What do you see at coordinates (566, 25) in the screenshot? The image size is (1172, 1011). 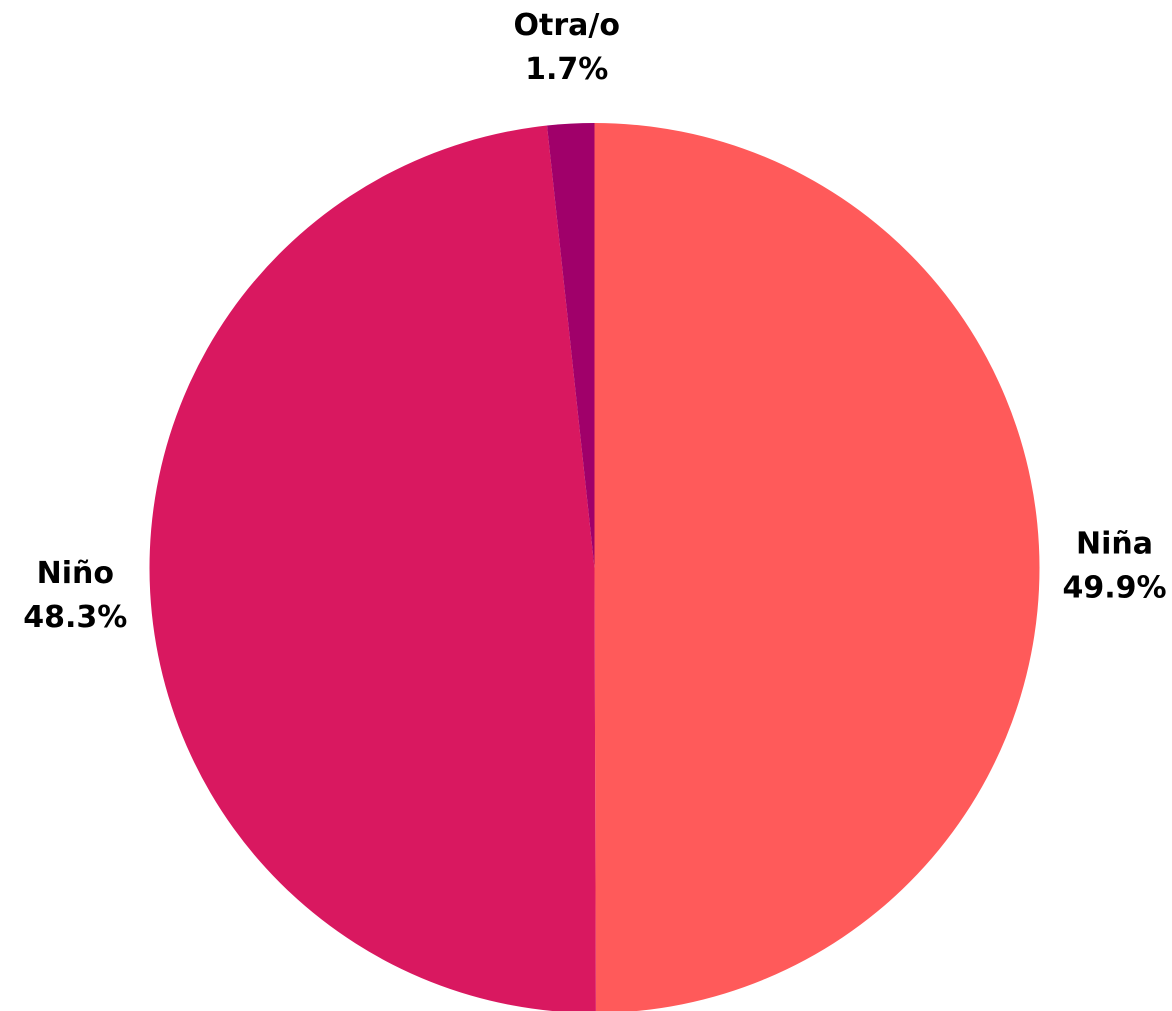 I see `slice-label: Otra/o` at bounding box center [566, 25].